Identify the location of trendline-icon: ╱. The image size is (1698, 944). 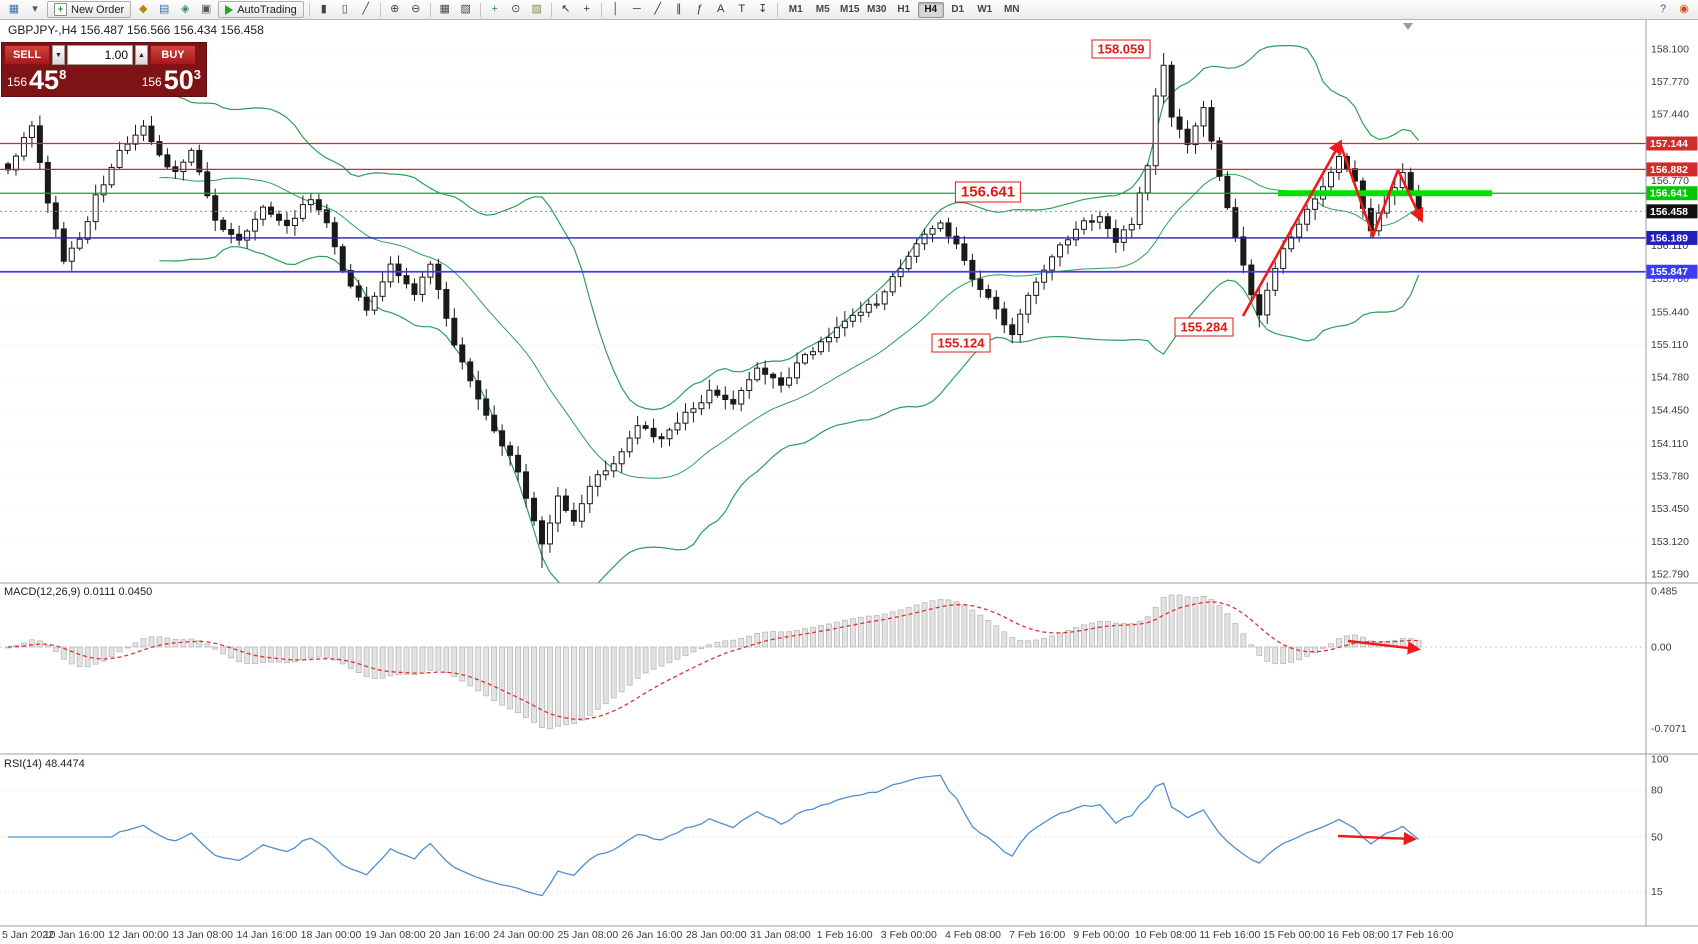
(658, 9).